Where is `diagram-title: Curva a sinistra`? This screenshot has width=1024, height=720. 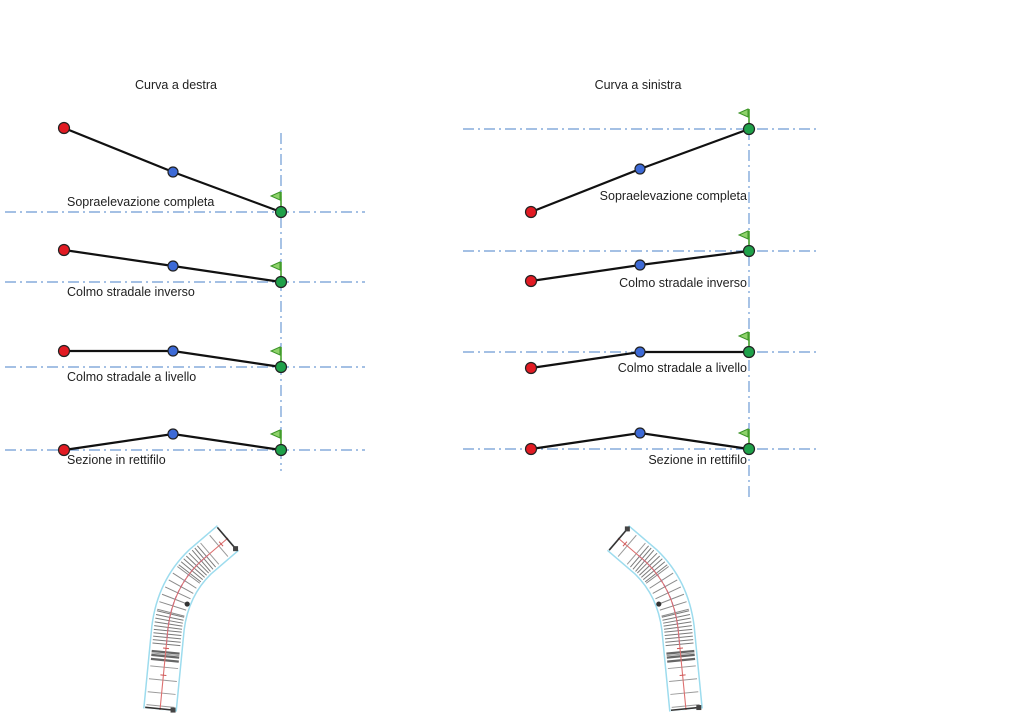 diagram-title: Curva a sinistra is located at coordinates (638, 85).